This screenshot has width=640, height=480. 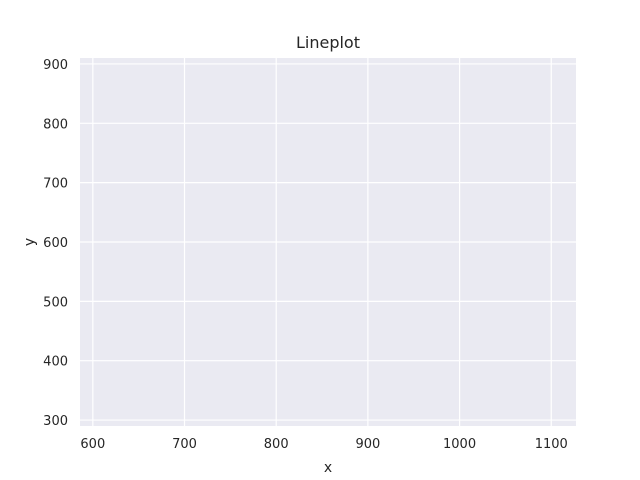 I want to click on x-tick-label: 600, so click(x=92, y=444).